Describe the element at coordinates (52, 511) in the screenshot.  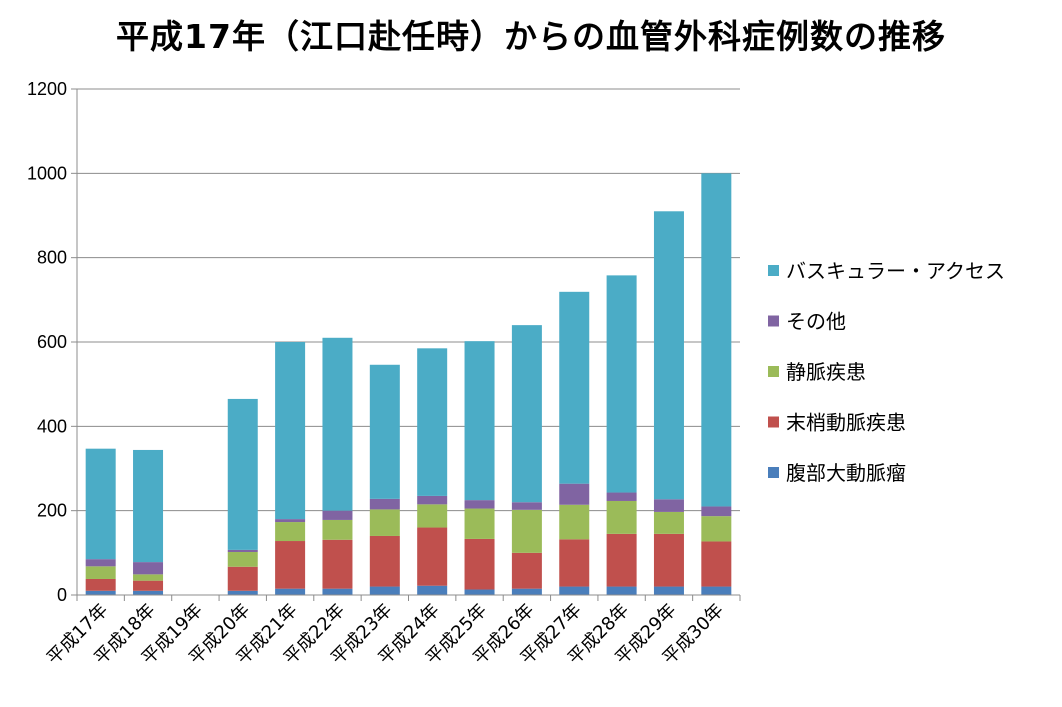
I see `y-tick-label: 200` at that location.